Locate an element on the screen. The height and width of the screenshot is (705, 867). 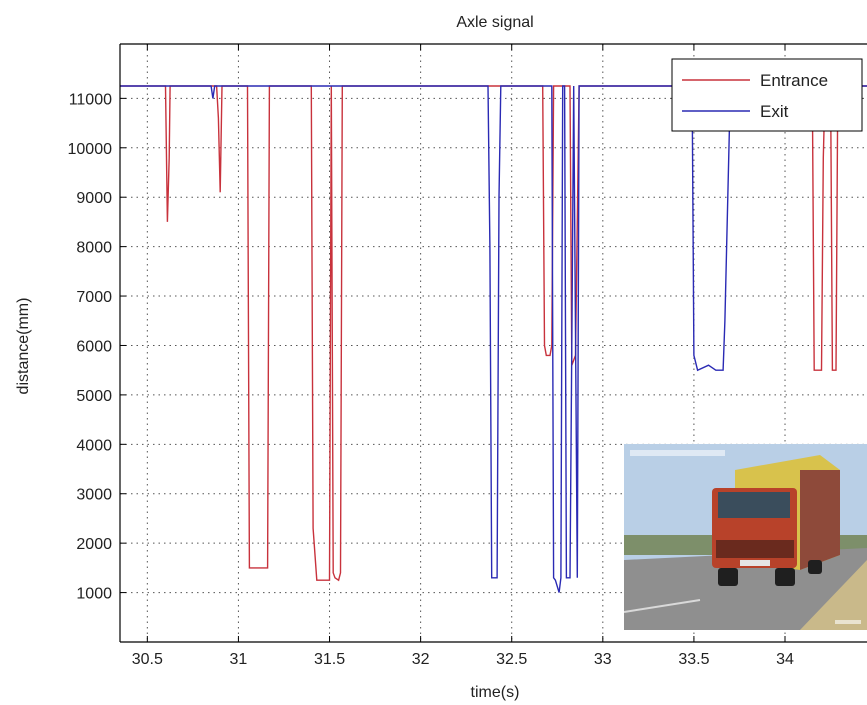
inset-truck-wheel-right is located at coordinates (785, 577).